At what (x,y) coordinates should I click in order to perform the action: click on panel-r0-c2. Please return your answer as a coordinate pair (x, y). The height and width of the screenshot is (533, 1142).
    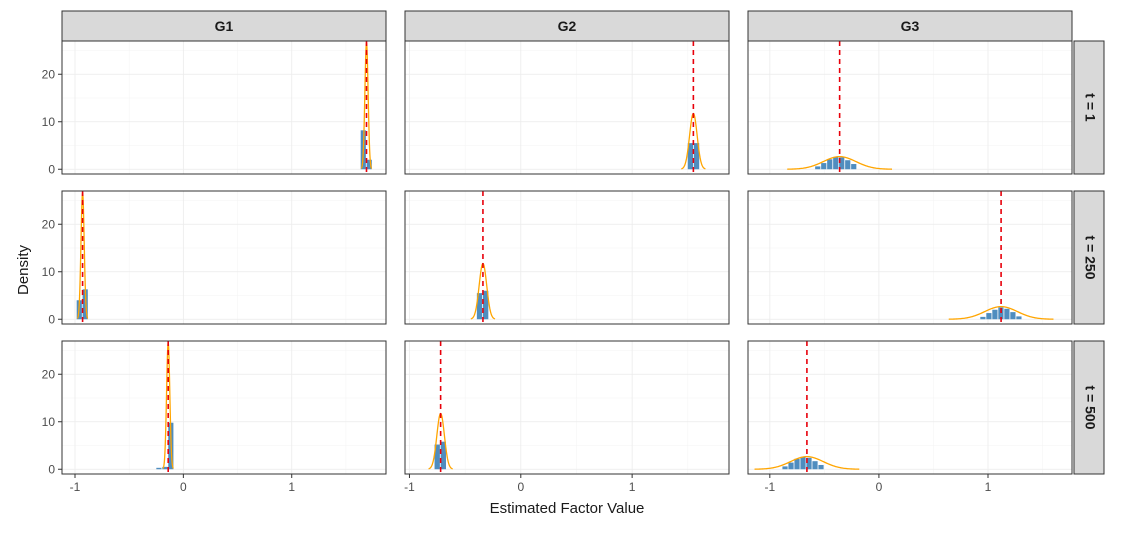
    Looking at the image, I should click on (910, 107).